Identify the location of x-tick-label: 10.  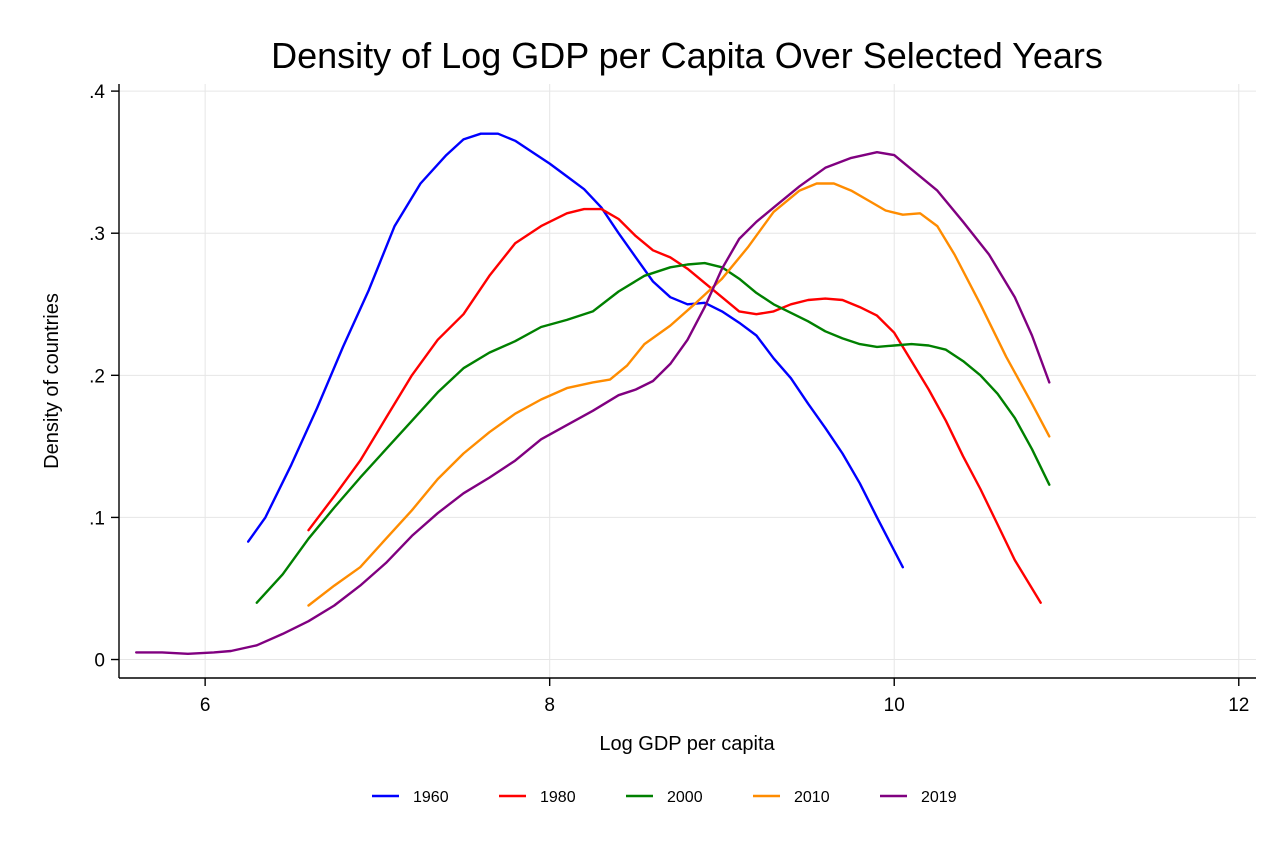
(894, 705).